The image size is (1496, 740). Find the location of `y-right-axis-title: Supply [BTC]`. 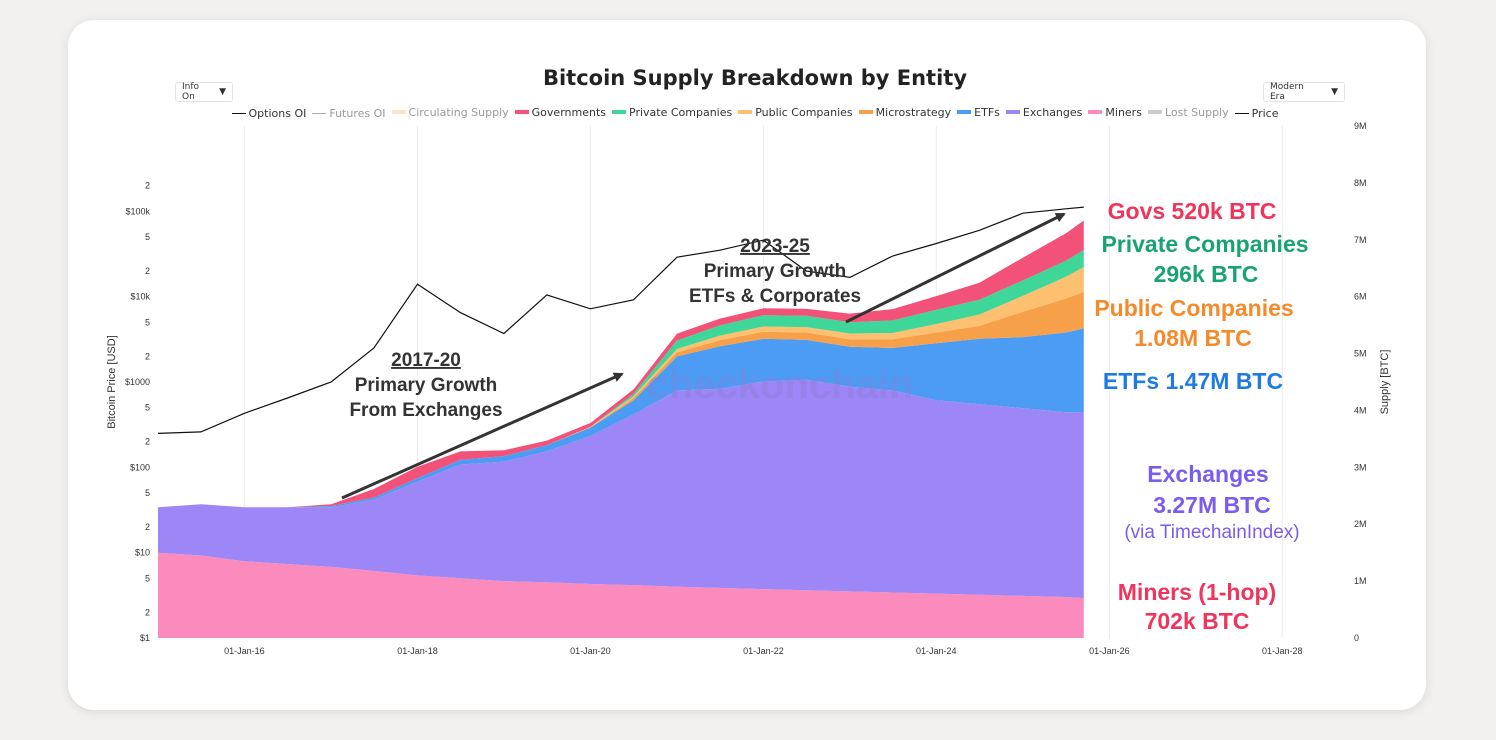

y-right-axis-title: Supply [BTC] is located at coordinates (1385, 382).